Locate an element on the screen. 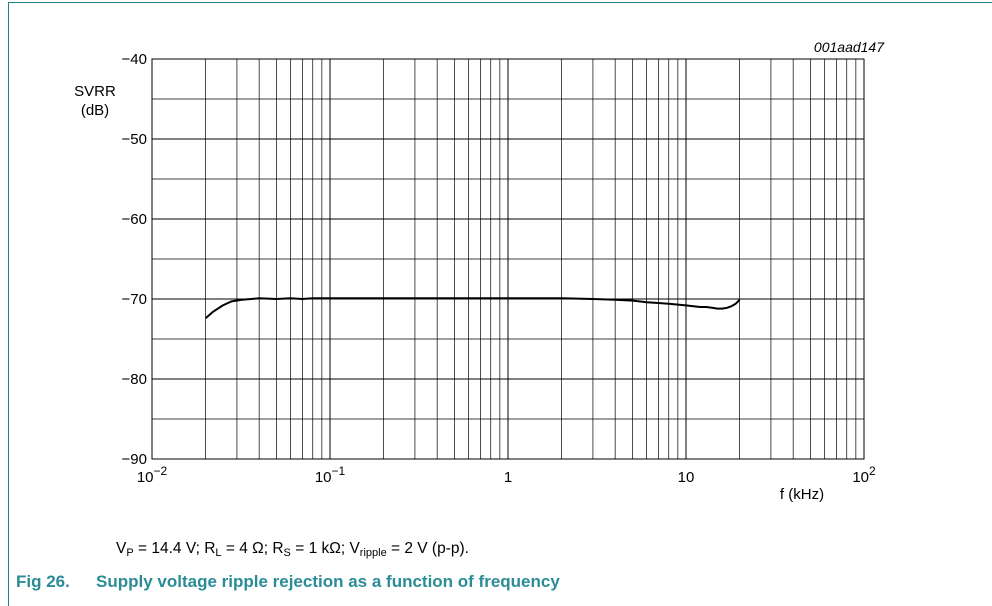  x-tick-label: 10 is located at coordinates (686, 477).